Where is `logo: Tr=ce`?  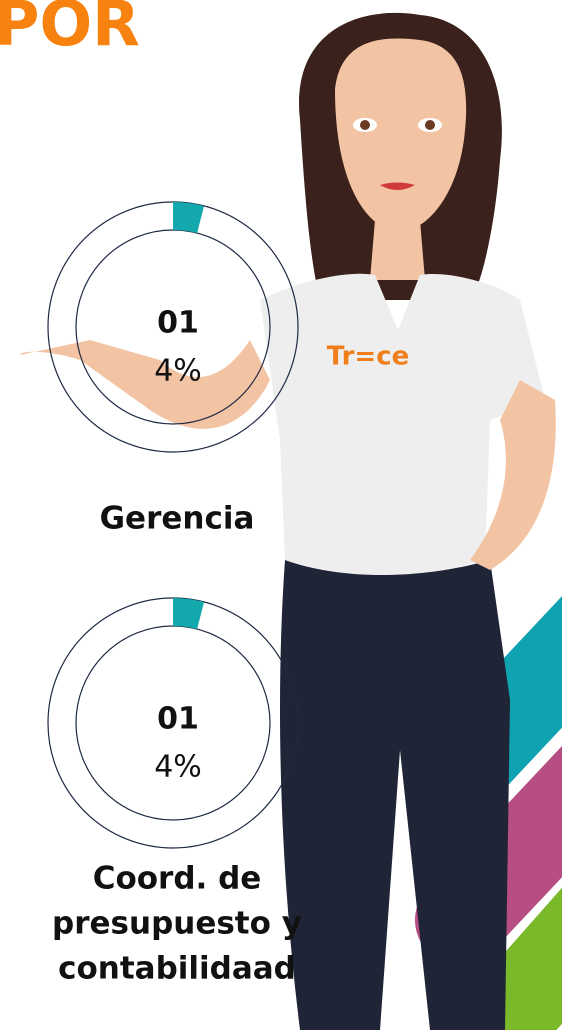 logo: Tr=ce is located at coordinates (368, 357).